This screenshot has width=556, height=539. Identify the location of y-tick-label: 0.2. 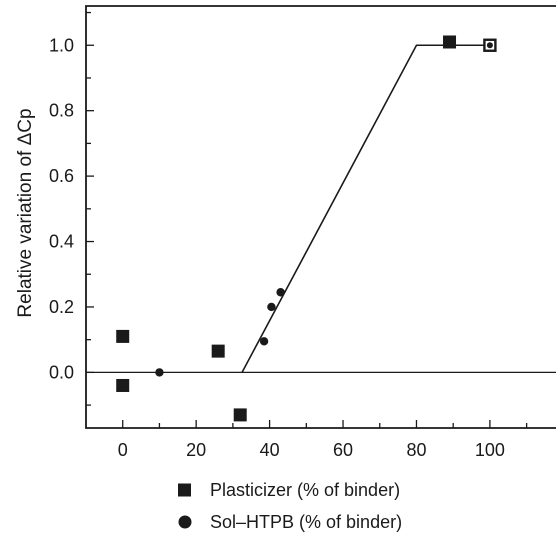
(61, 307).